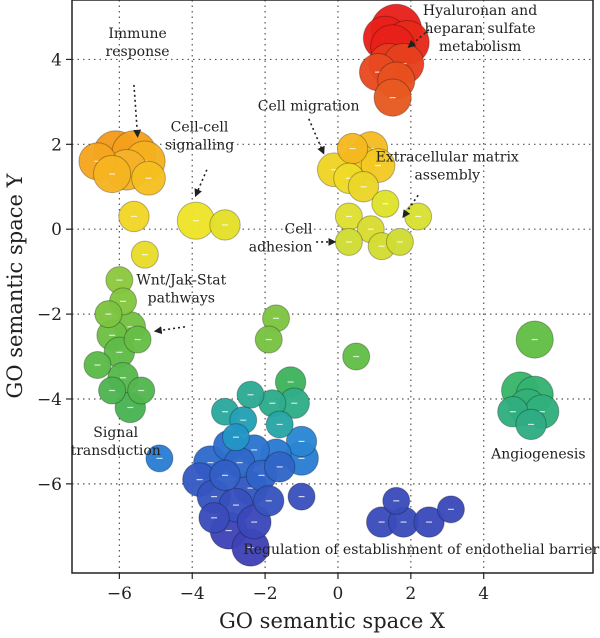 Image resolution: width=600 pixels, height=638 pixels. I want to click on annotation-label: Cell-cell signalling, so click(199, 137).